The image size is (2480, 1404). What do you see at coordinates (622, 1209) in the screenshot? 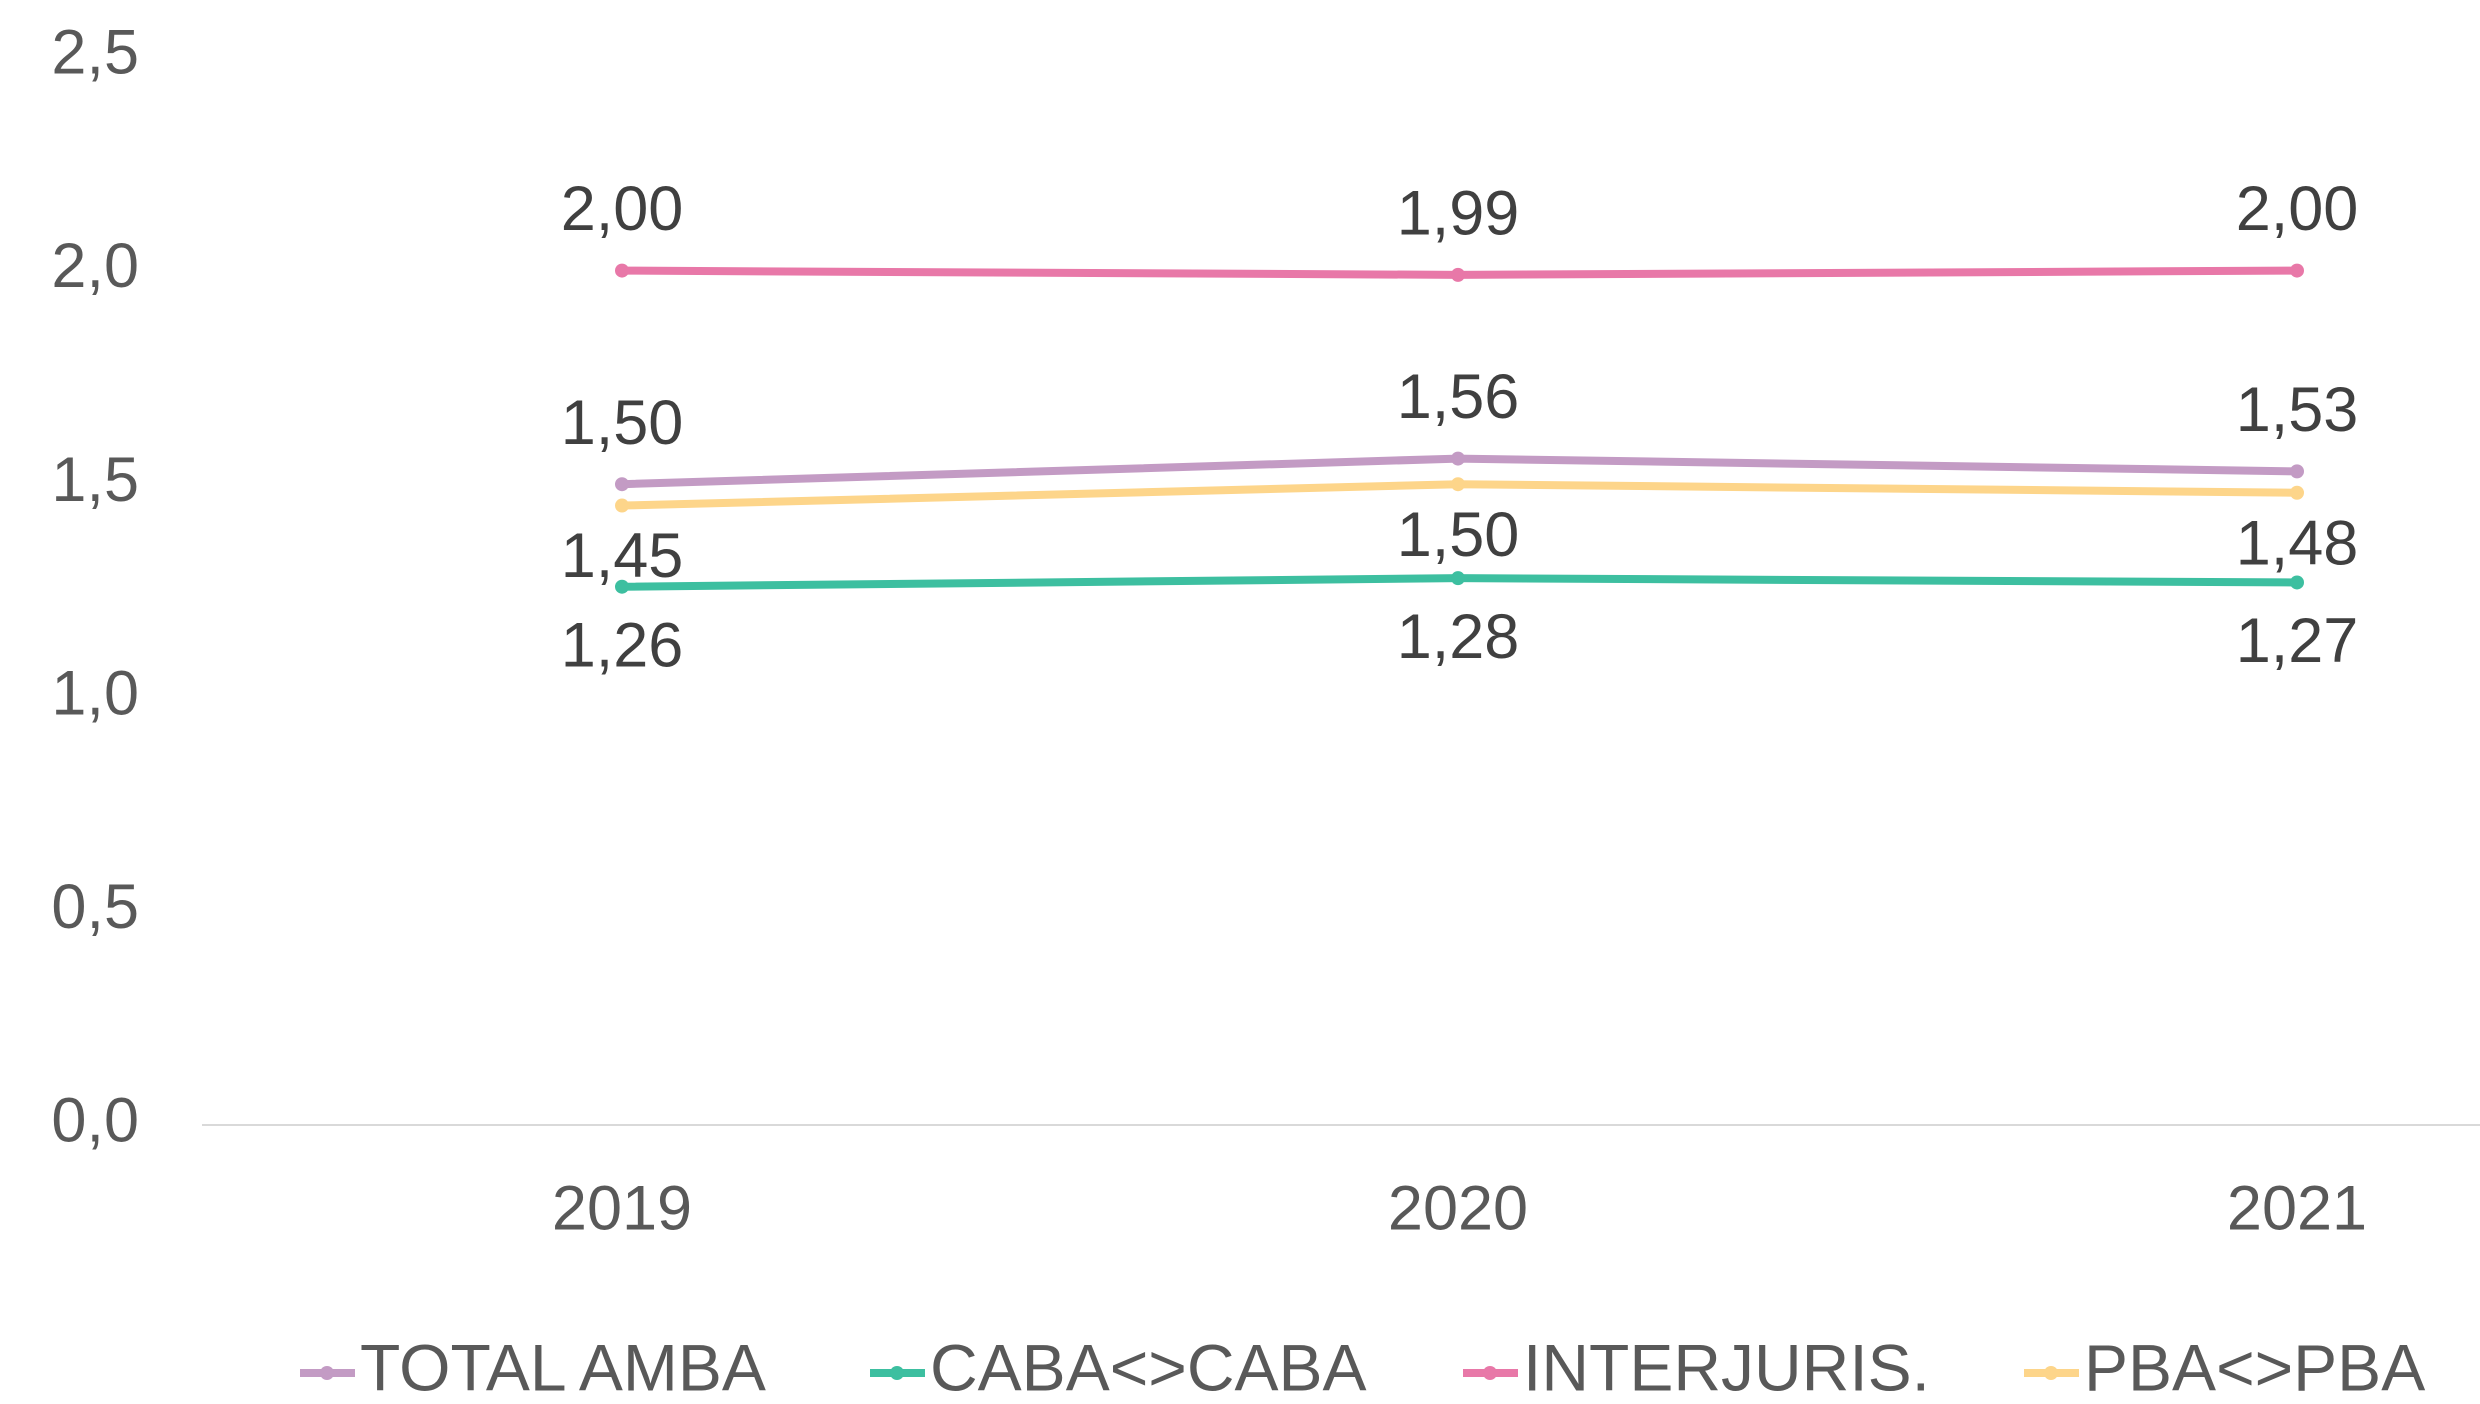
I see `x-tick-label: 2019` at bounding box center [622, 1209].